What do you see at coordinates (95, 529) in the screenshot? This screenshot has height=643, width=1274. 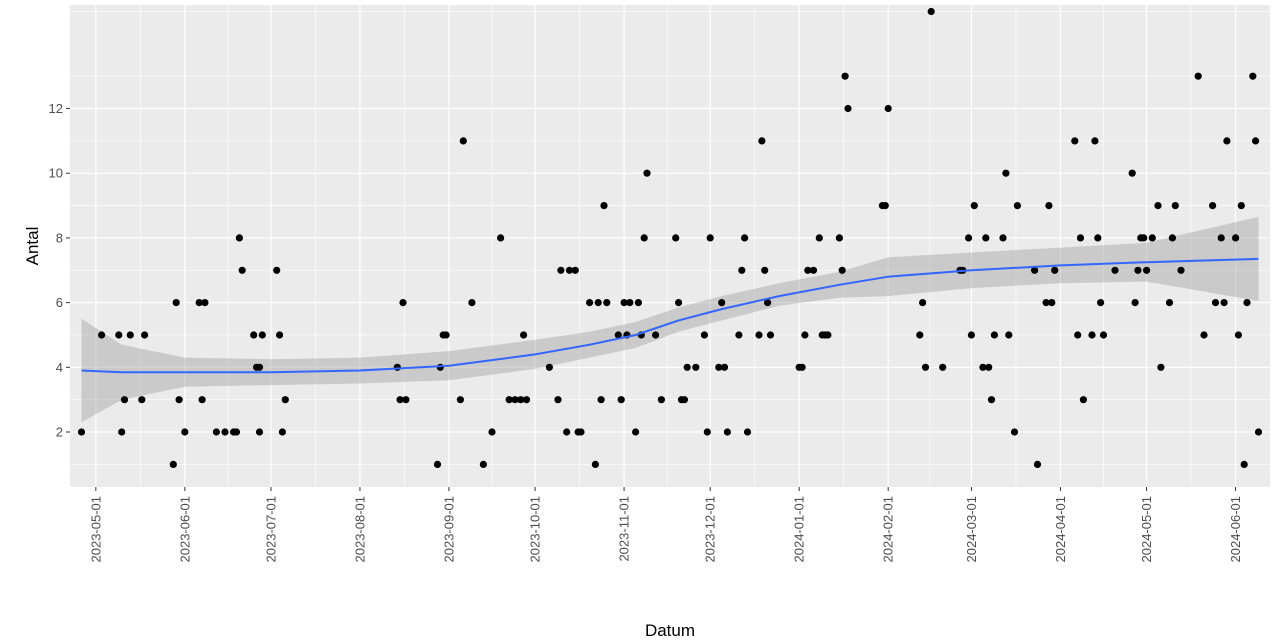 I see `x-tick-label: 2023-05-01` at bounding box center [95, 529].